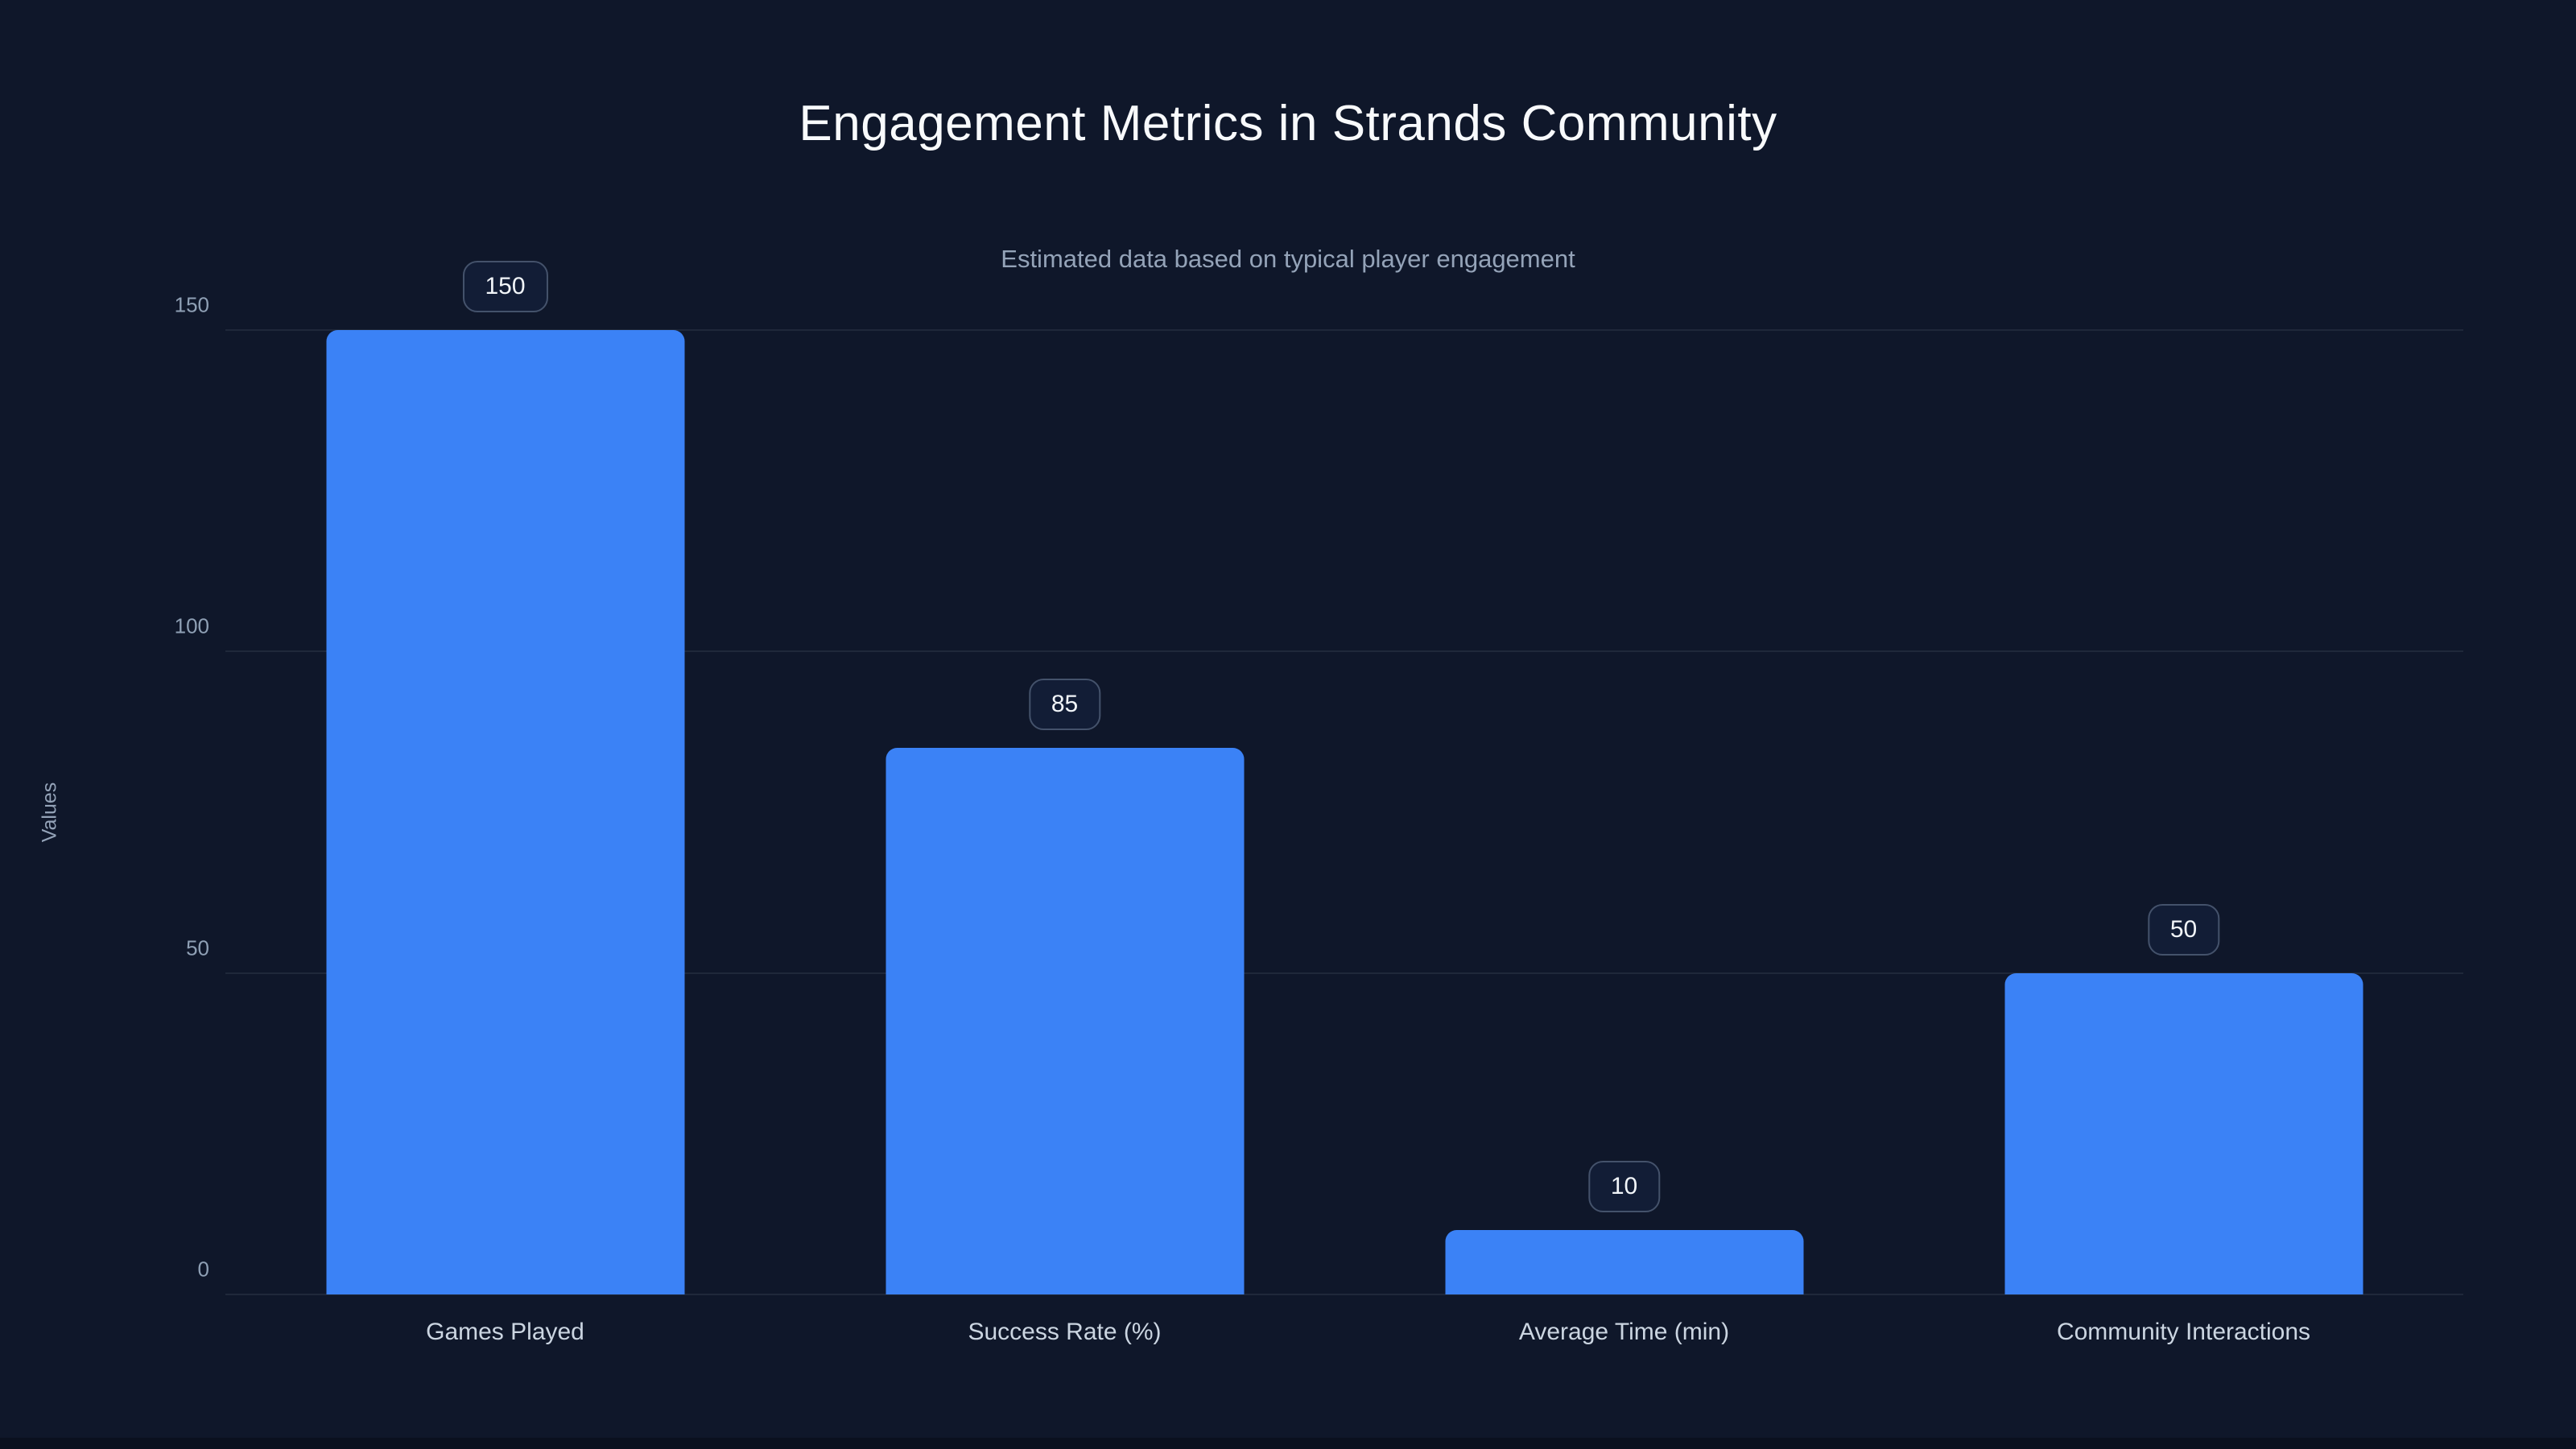  I want to click on bar-group-community-interactions: 50, so click(2183, 812).